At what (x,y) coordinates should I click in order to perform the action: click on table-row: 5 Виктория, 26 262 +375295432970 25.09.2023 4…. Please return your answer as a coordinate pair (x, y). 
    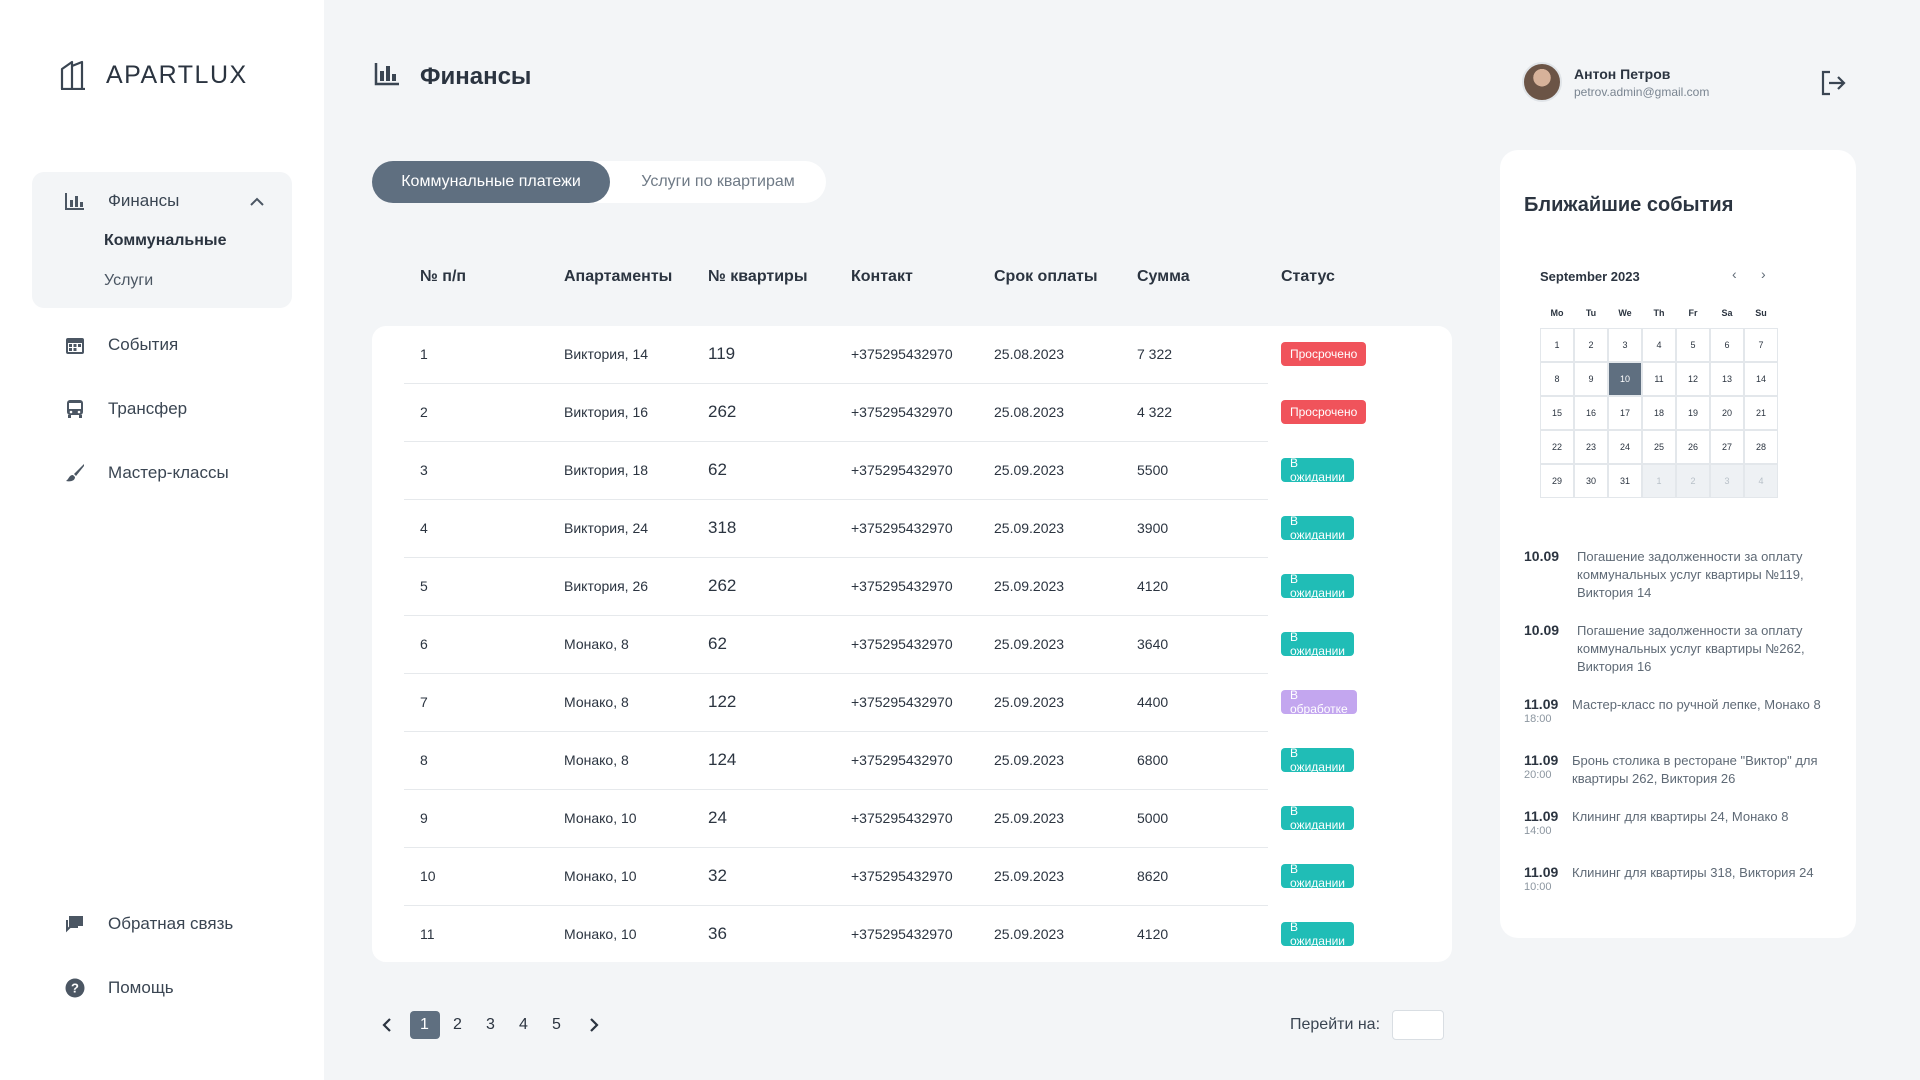
    Looking at the image, I should click on (879, 587).